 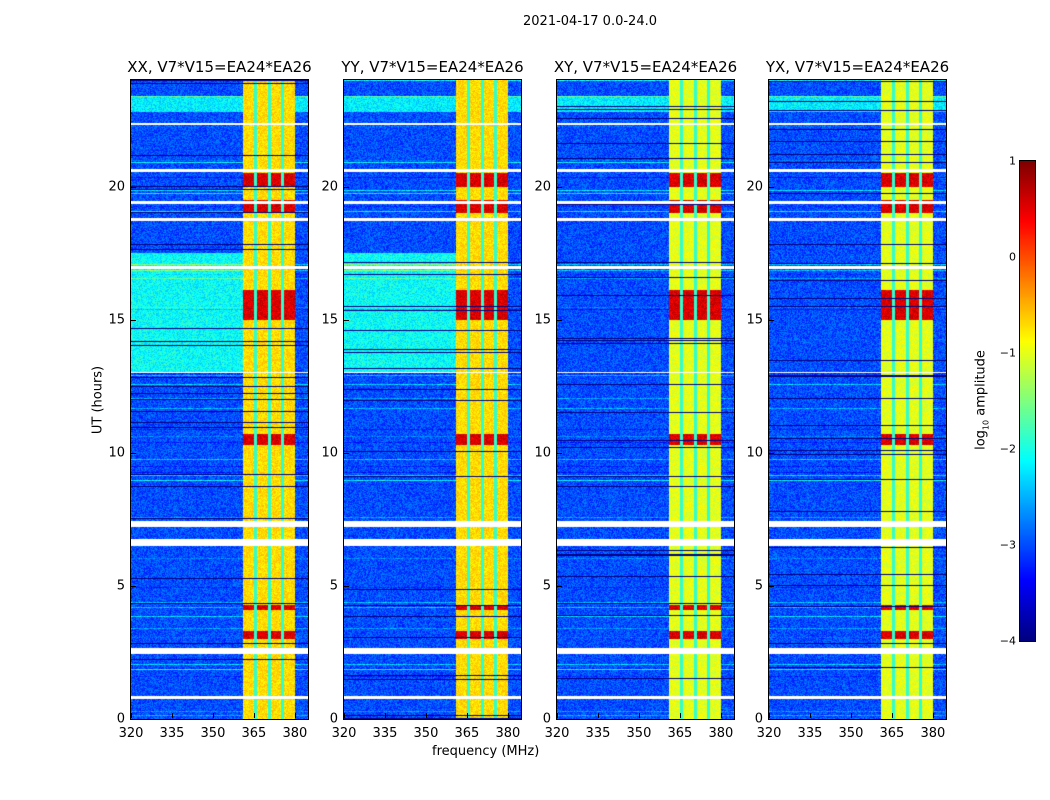 I want to click on x-axis-label: frequency (MHz), so click(x=486, y=751).